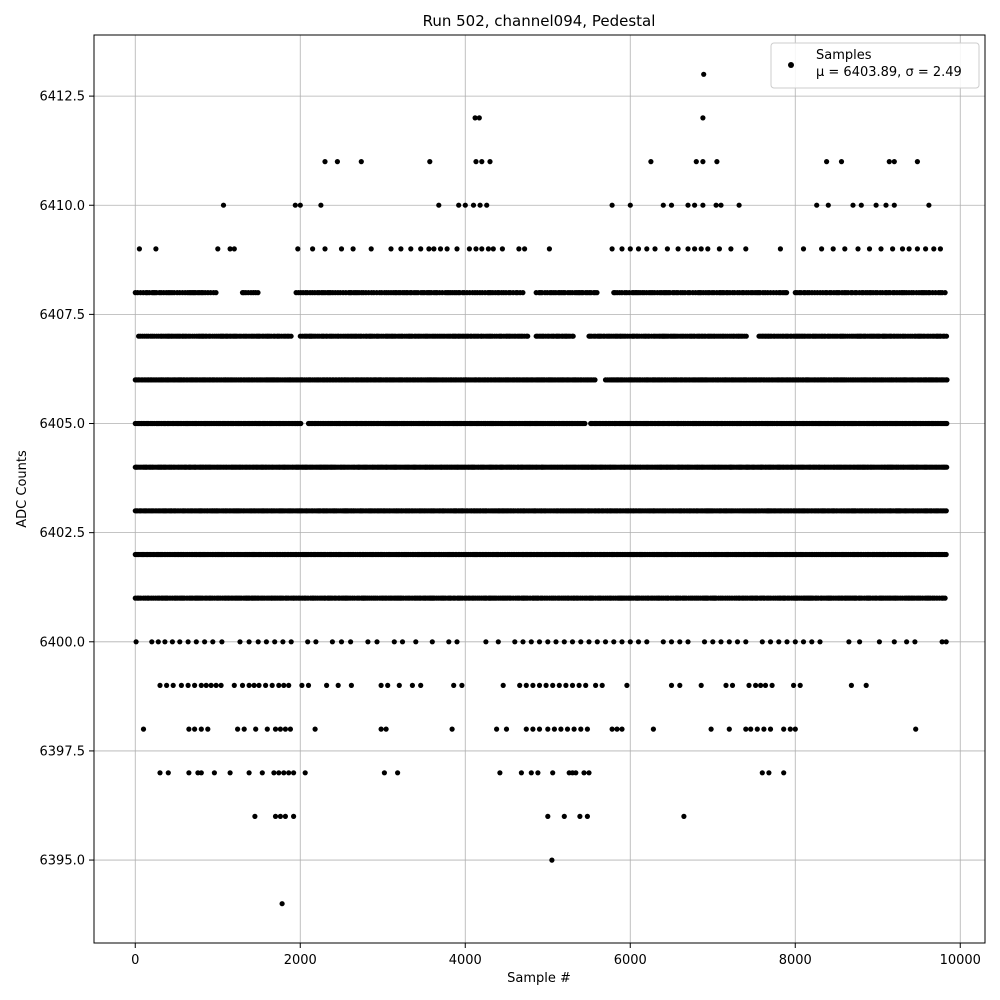 The width and height of the screenshot is (1000, 1000). I want to click on legend-entry-name: Samples, so click(844, 55).